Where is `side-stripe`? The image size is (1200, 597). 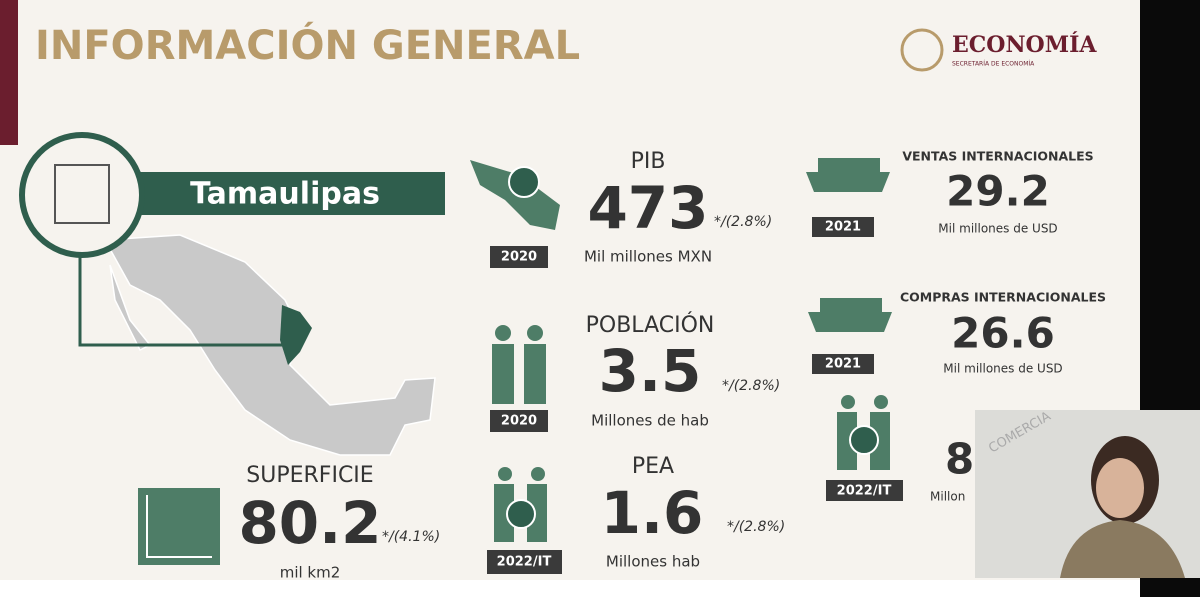
side-stripe is located at coordinates (9, 72).